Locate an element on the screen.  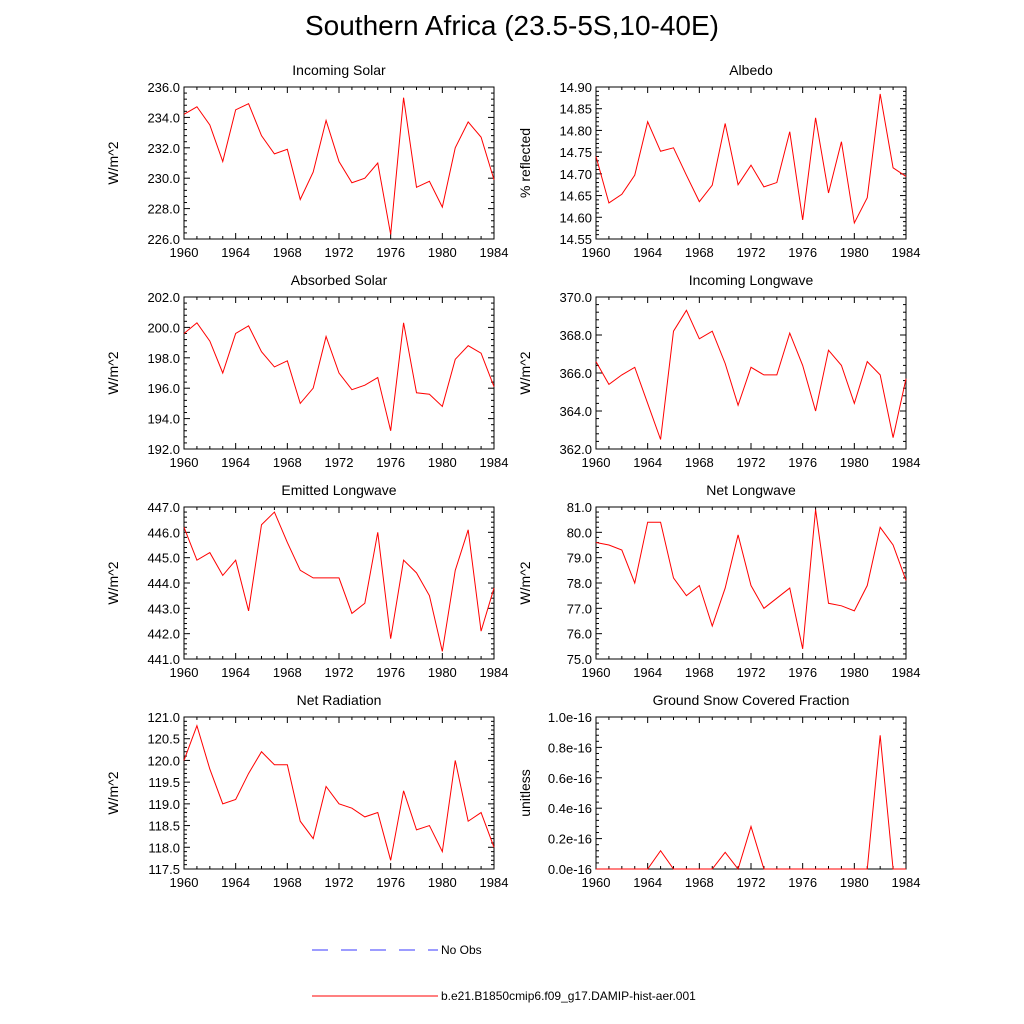
y-tick-label: 202.0 is located at coordinates (163, 297).